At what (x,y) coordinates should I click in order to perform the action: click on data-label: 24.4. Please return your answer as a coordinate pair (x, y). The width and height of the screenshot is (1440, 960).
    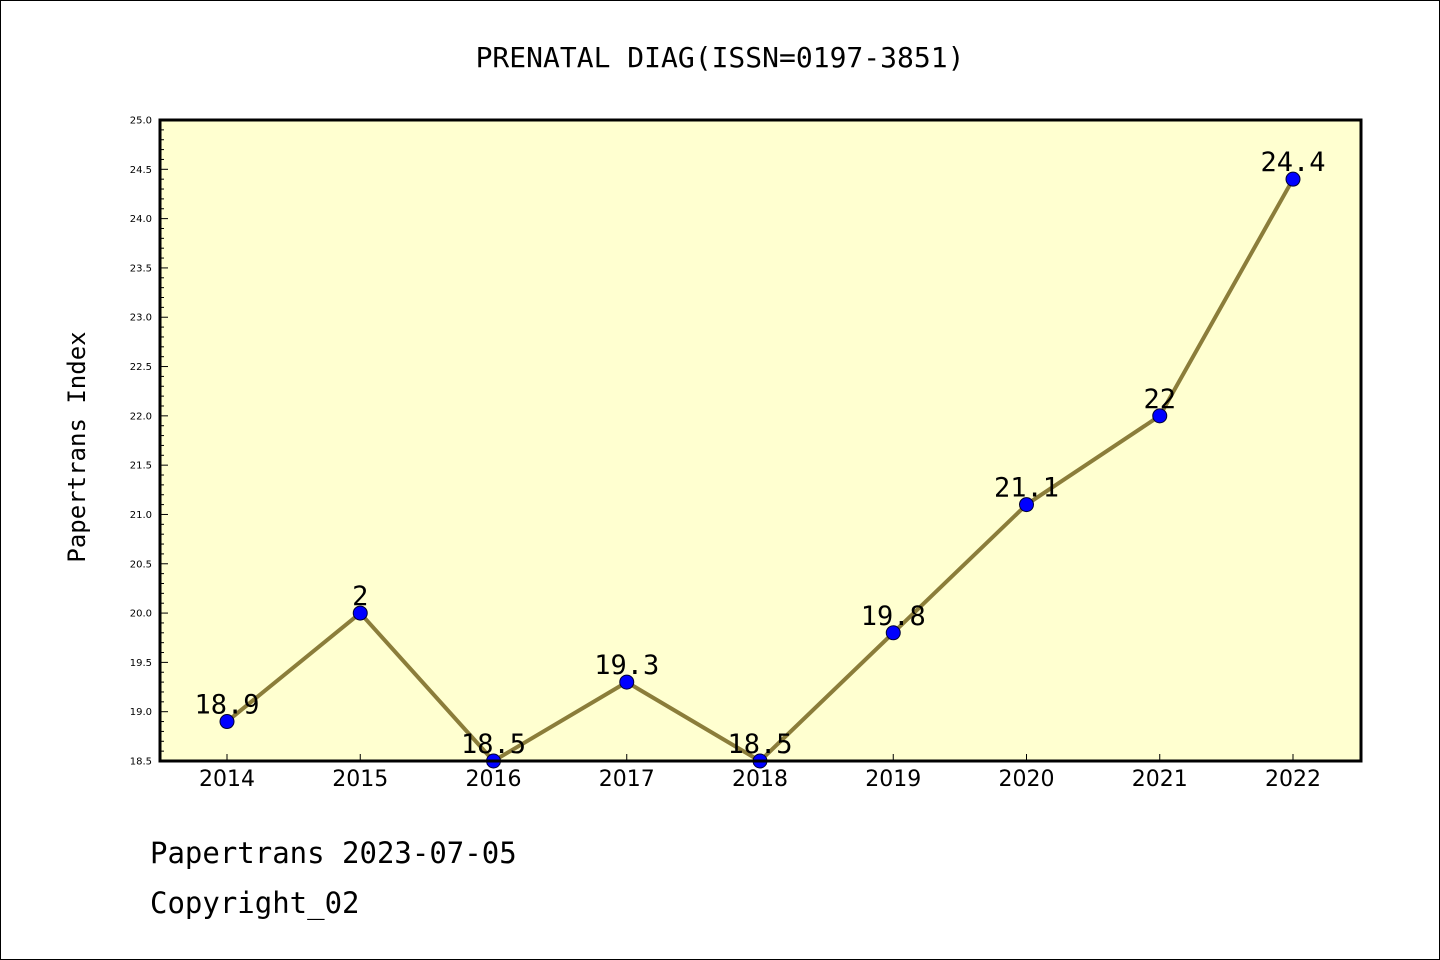
    Looking at the image, I should click on (1292, 162).